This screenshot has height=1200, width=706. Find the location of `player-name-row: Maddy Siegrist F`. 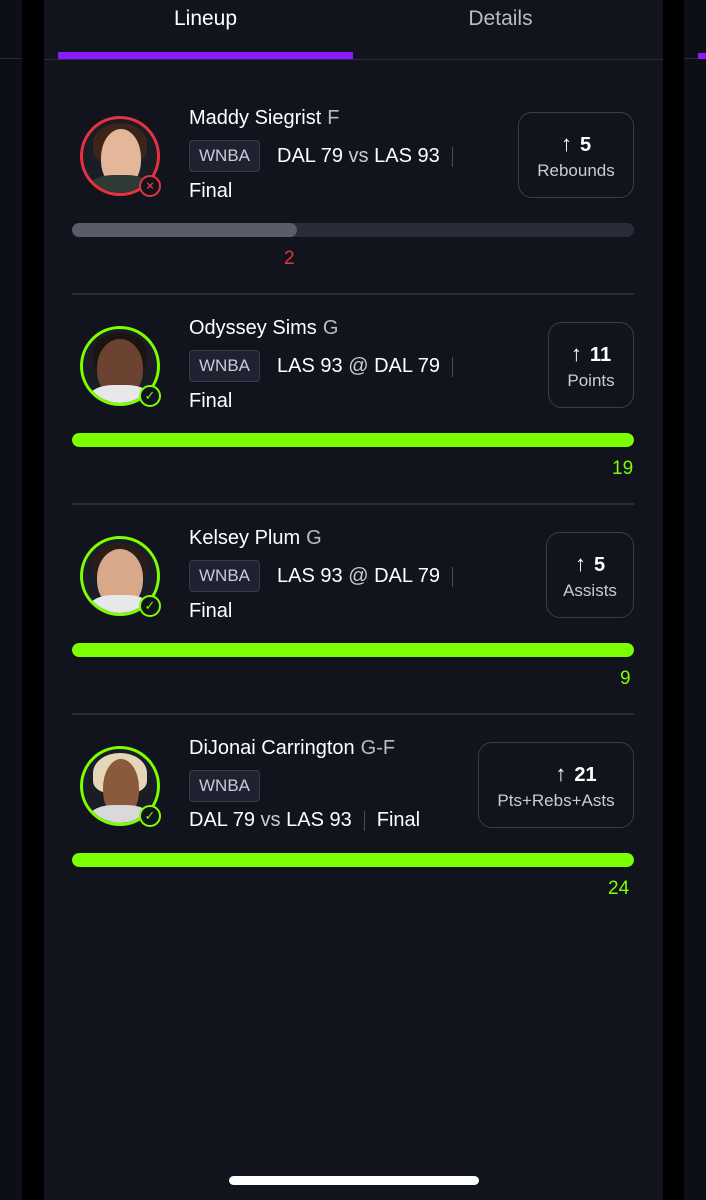

player-name-row: Maddy Siegrist F is located at coordinates (264, 118).